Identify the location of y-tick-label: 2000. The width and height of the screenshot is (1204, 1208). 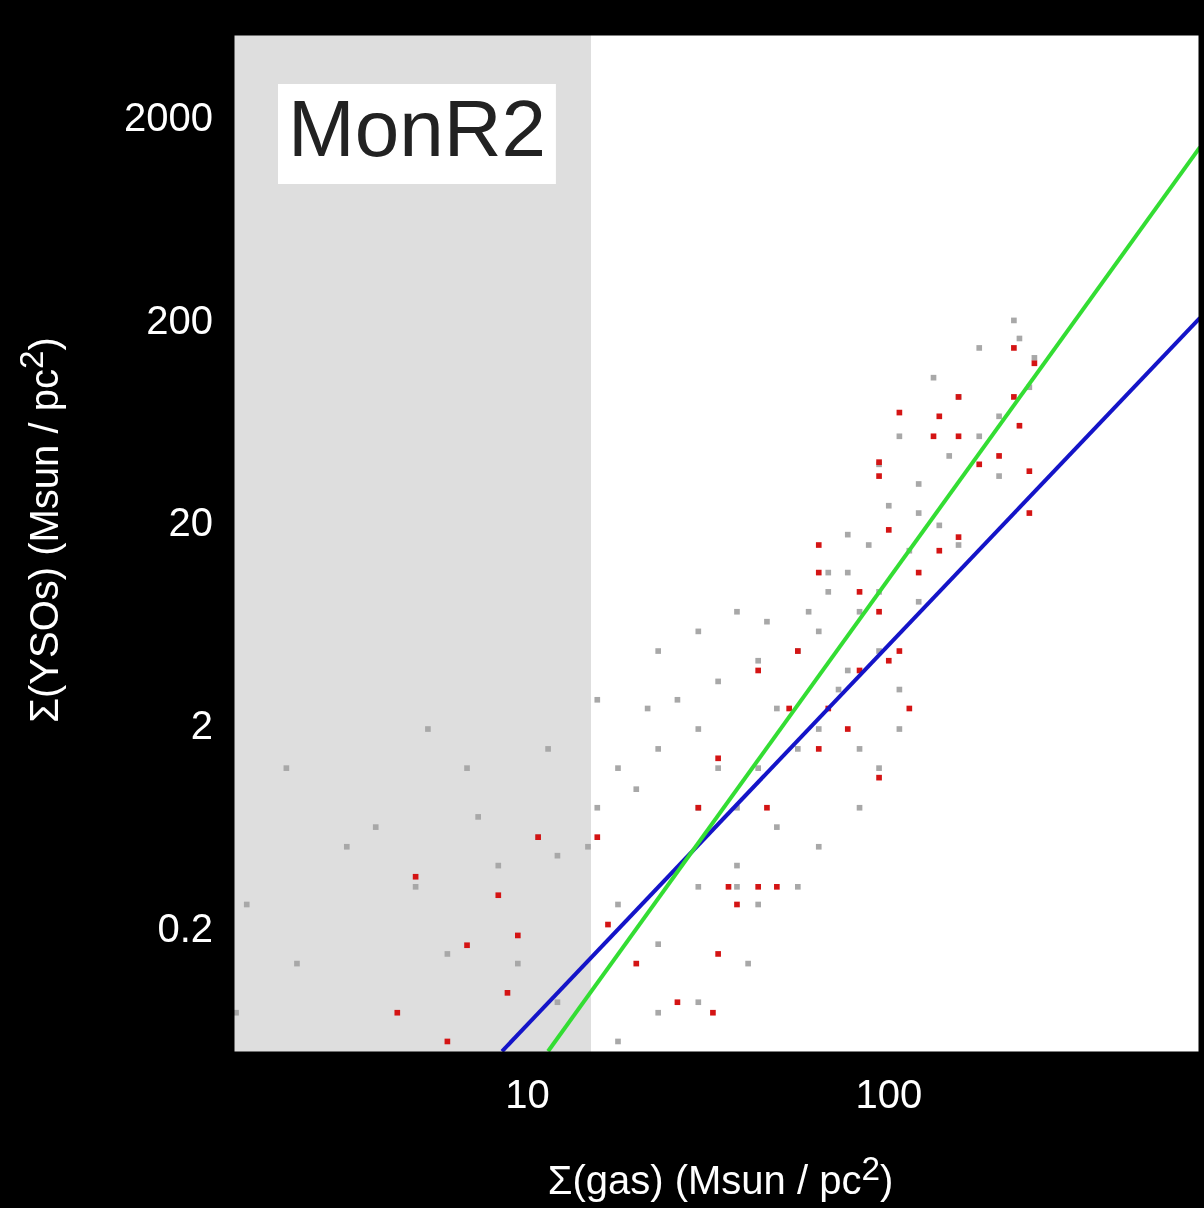
(168, 116).